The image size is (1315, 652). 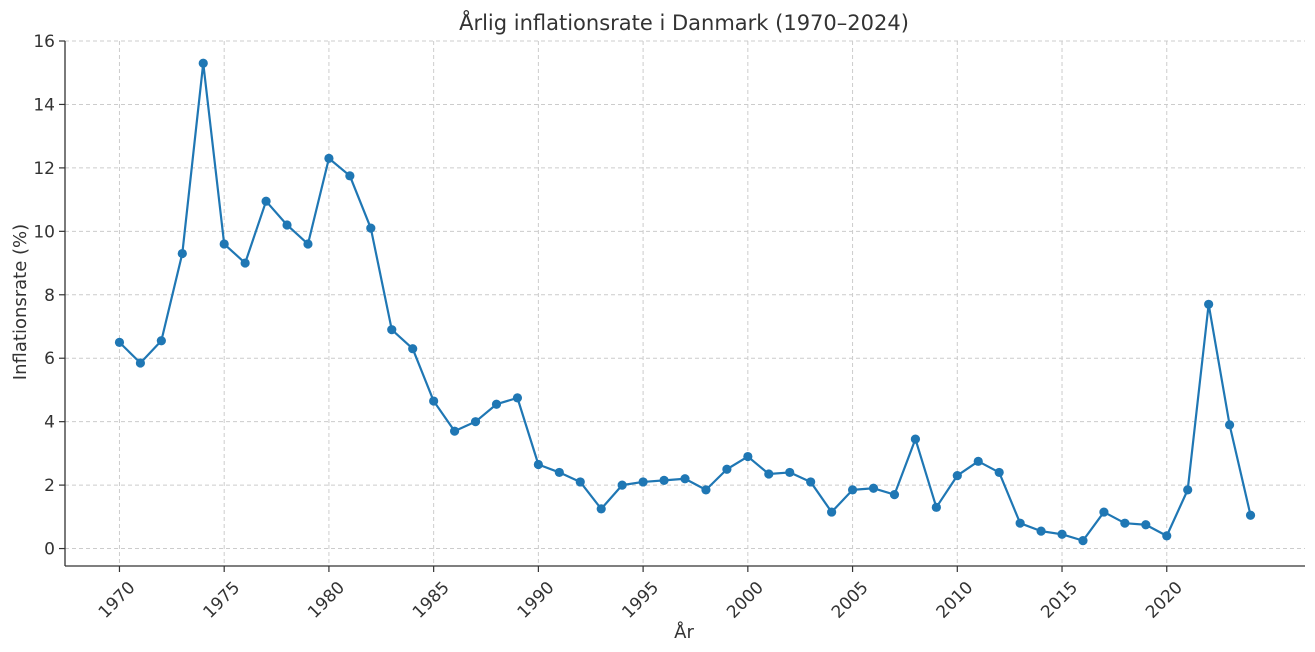 What do you see at coordinates (49, 359) in the screenshot?
I see `y-tick-label: 6` at bounding box center [49, 359].